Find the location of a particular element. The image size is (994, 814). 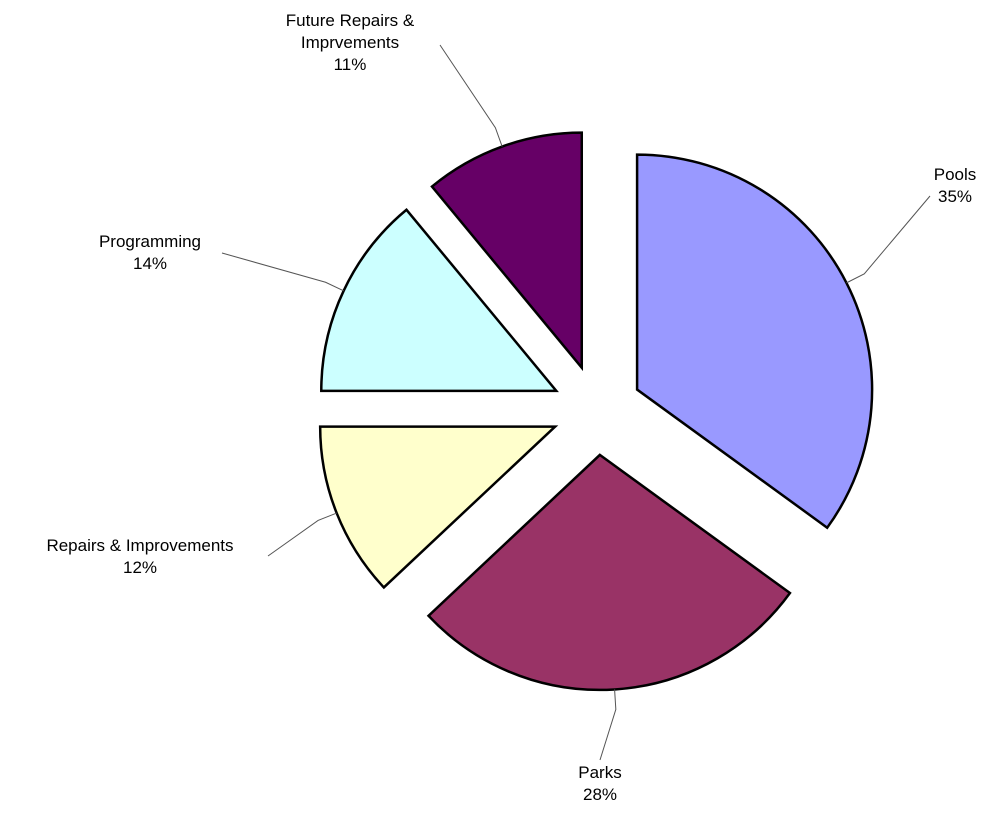

slice-label: Programming 14% is located at coordinates (150, 253).